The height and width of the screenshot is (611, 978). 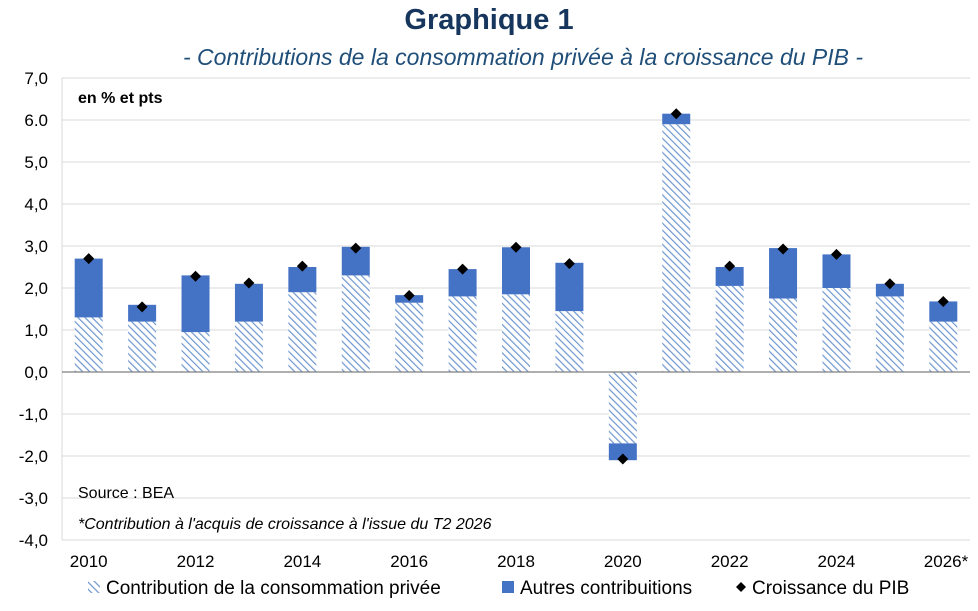 What do you see at coordinates (741, 587) in the screenshot?
I see `legend-marker-gdp` at bounding box center [741, 587].